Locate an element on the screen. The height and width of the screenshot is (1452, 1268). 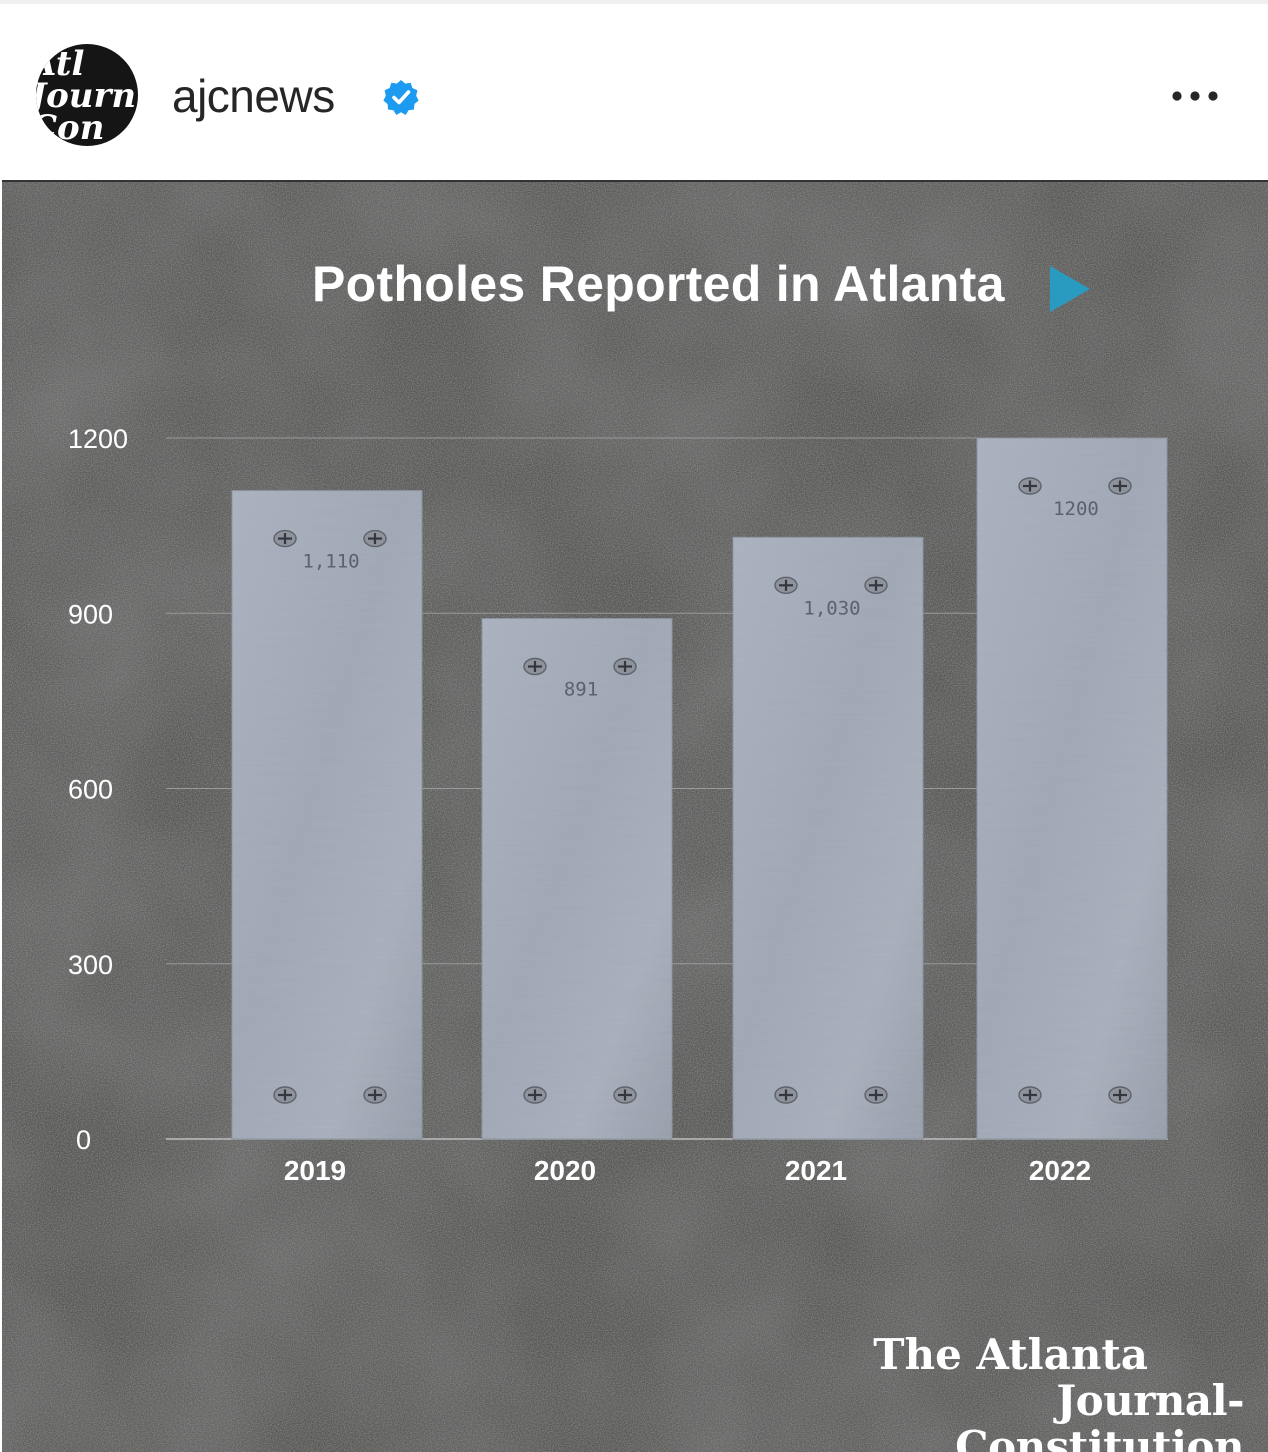
x-category-label: 2019 is located at coordinates (315, 1170).